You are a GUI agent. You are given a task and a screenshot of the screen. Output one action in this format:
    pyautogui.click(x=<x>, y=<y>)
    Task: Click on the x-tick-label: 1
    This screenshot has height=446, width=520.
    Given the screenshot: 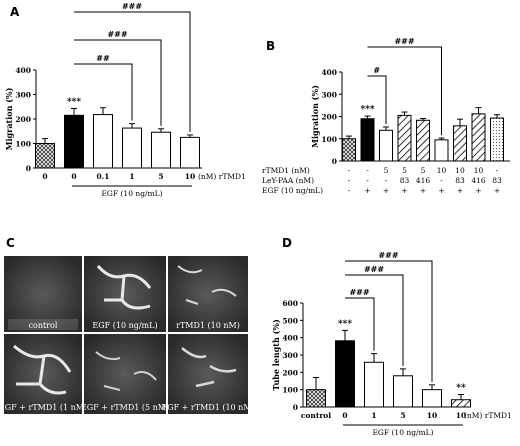 What is the action you would take?
    pyautogui.click(x=373, y=415)
    